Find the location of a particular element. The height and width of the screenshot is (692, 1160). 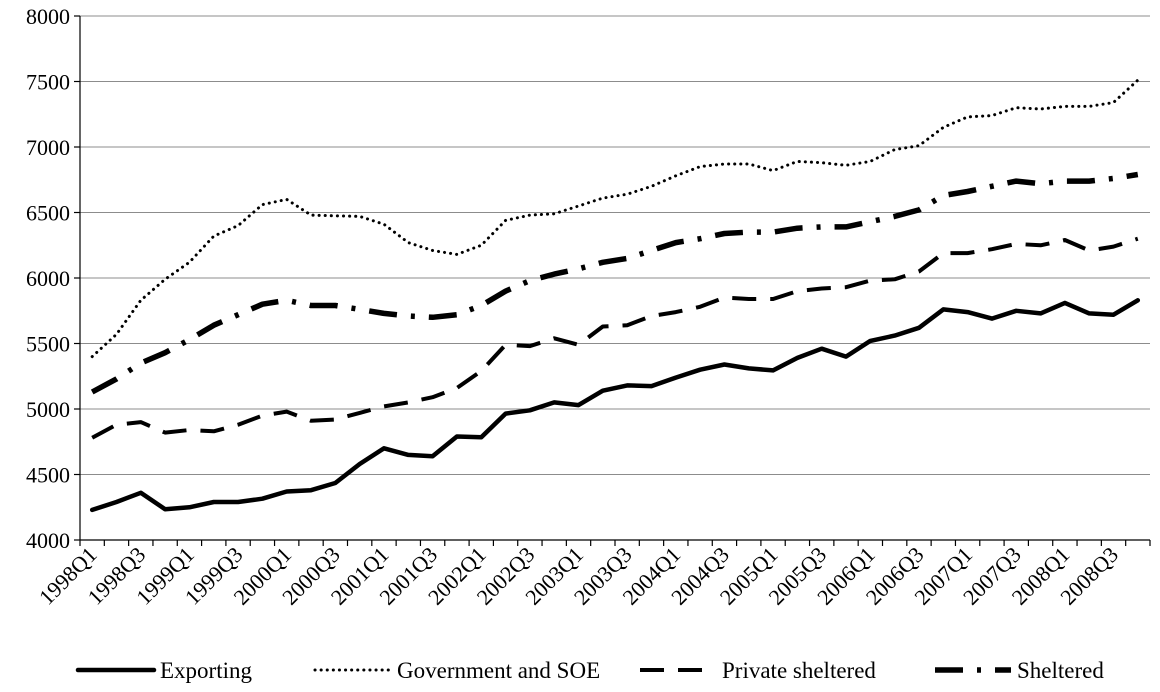

y-tick-label: 5000 is located at coordinates (48, 409).